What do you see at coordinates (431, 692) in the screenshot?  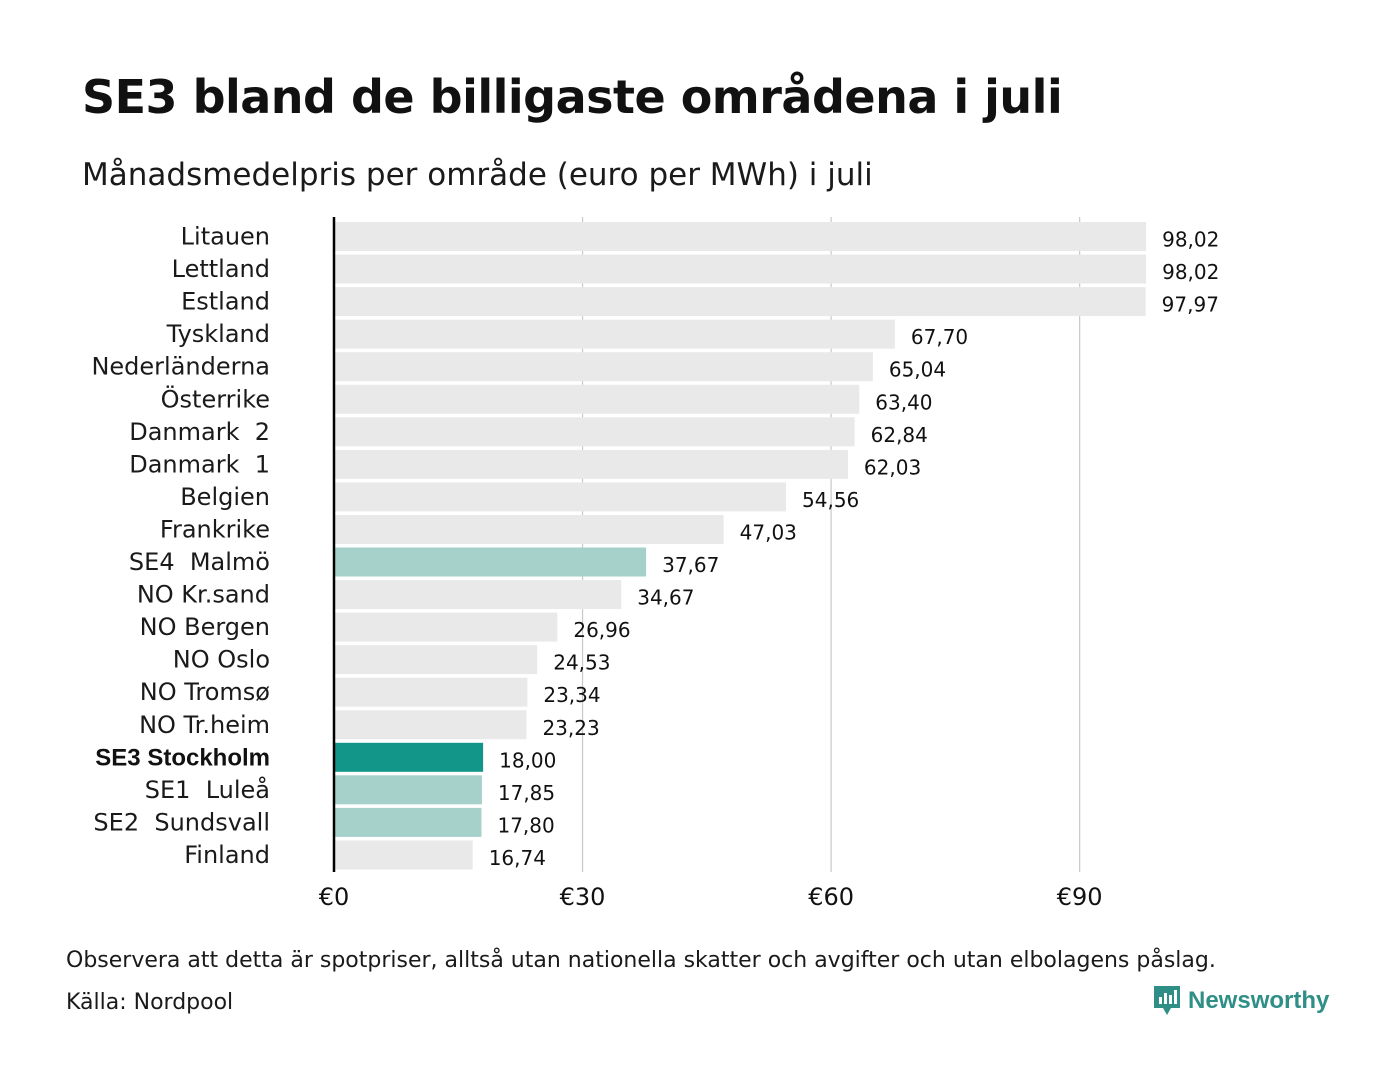 I see `bar-no-troms` at bounding box center [431, 692].